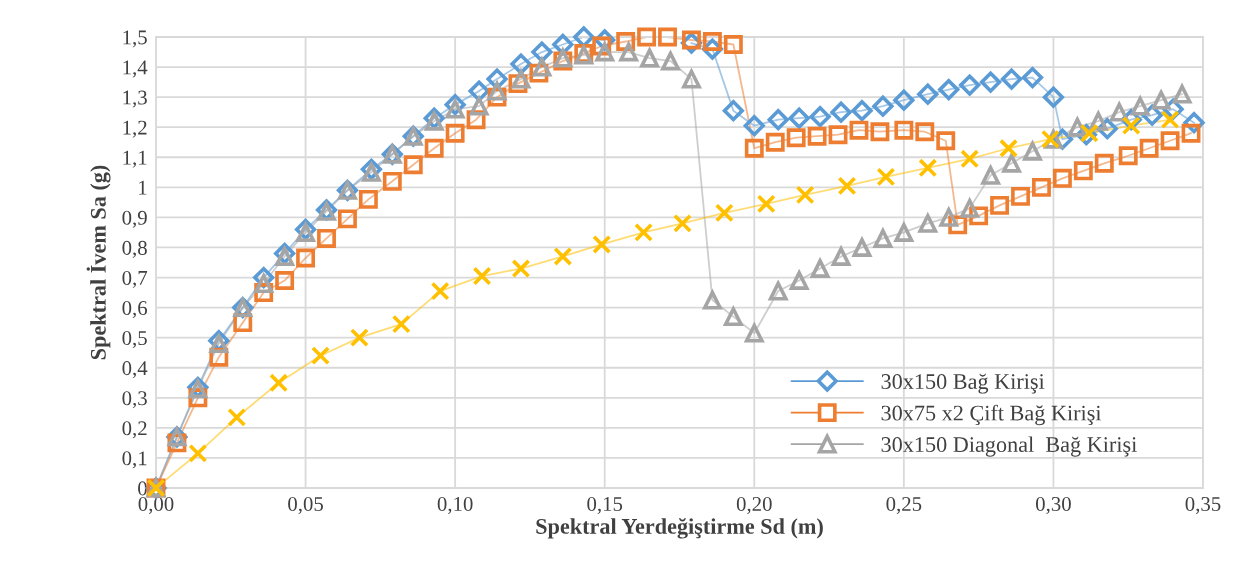 This screenshot has width=1247, height=569. What do you see at coordinates (305, 505) in the screenshot?
I see `x-tick-label: 0,05` at bounding box center [305, 505].